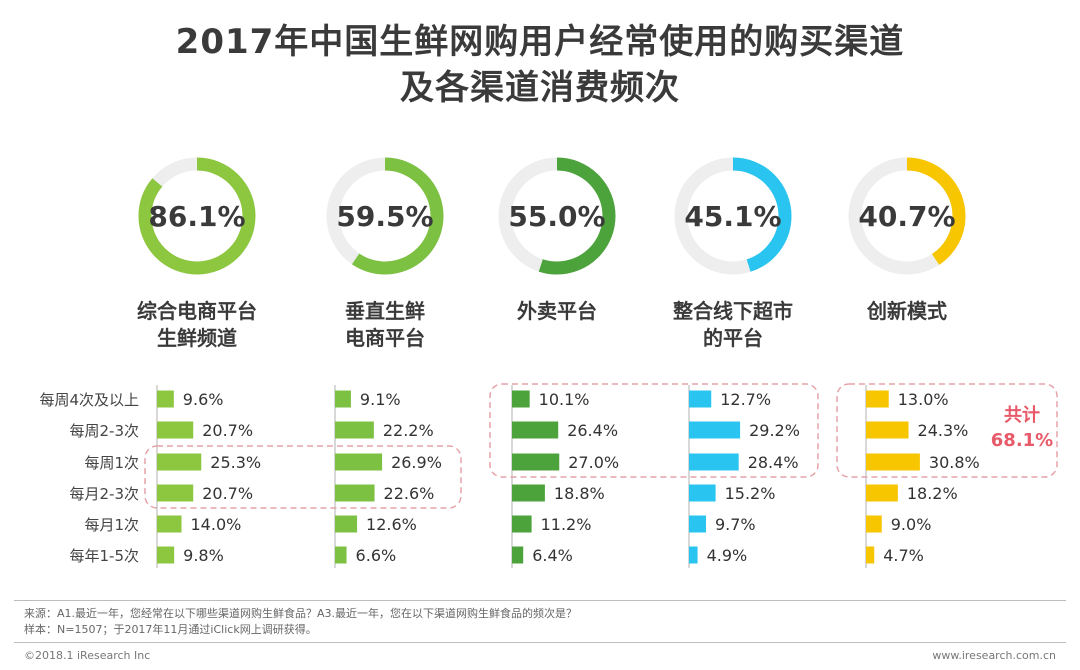 Image resolution: width=1080 pixels, height=670 pixels. I want to click on bar-value-label: 26.9%, so click(416, 462).